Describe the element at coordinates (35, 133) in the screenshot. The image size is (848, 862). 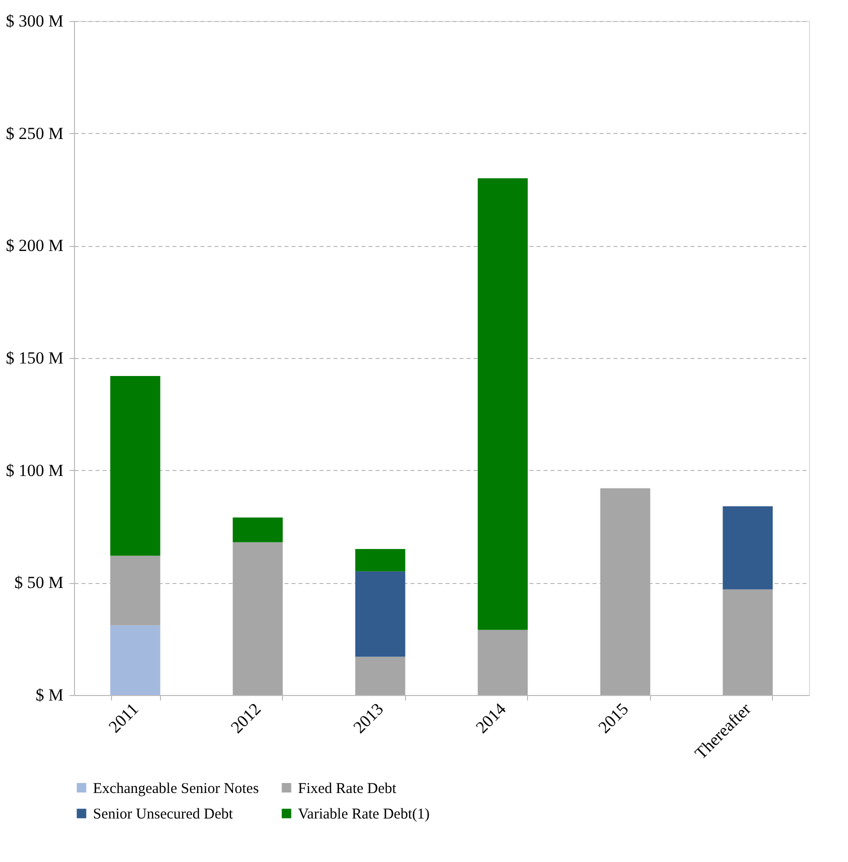
I see `y-tick-label: $ 250 M` at that location.